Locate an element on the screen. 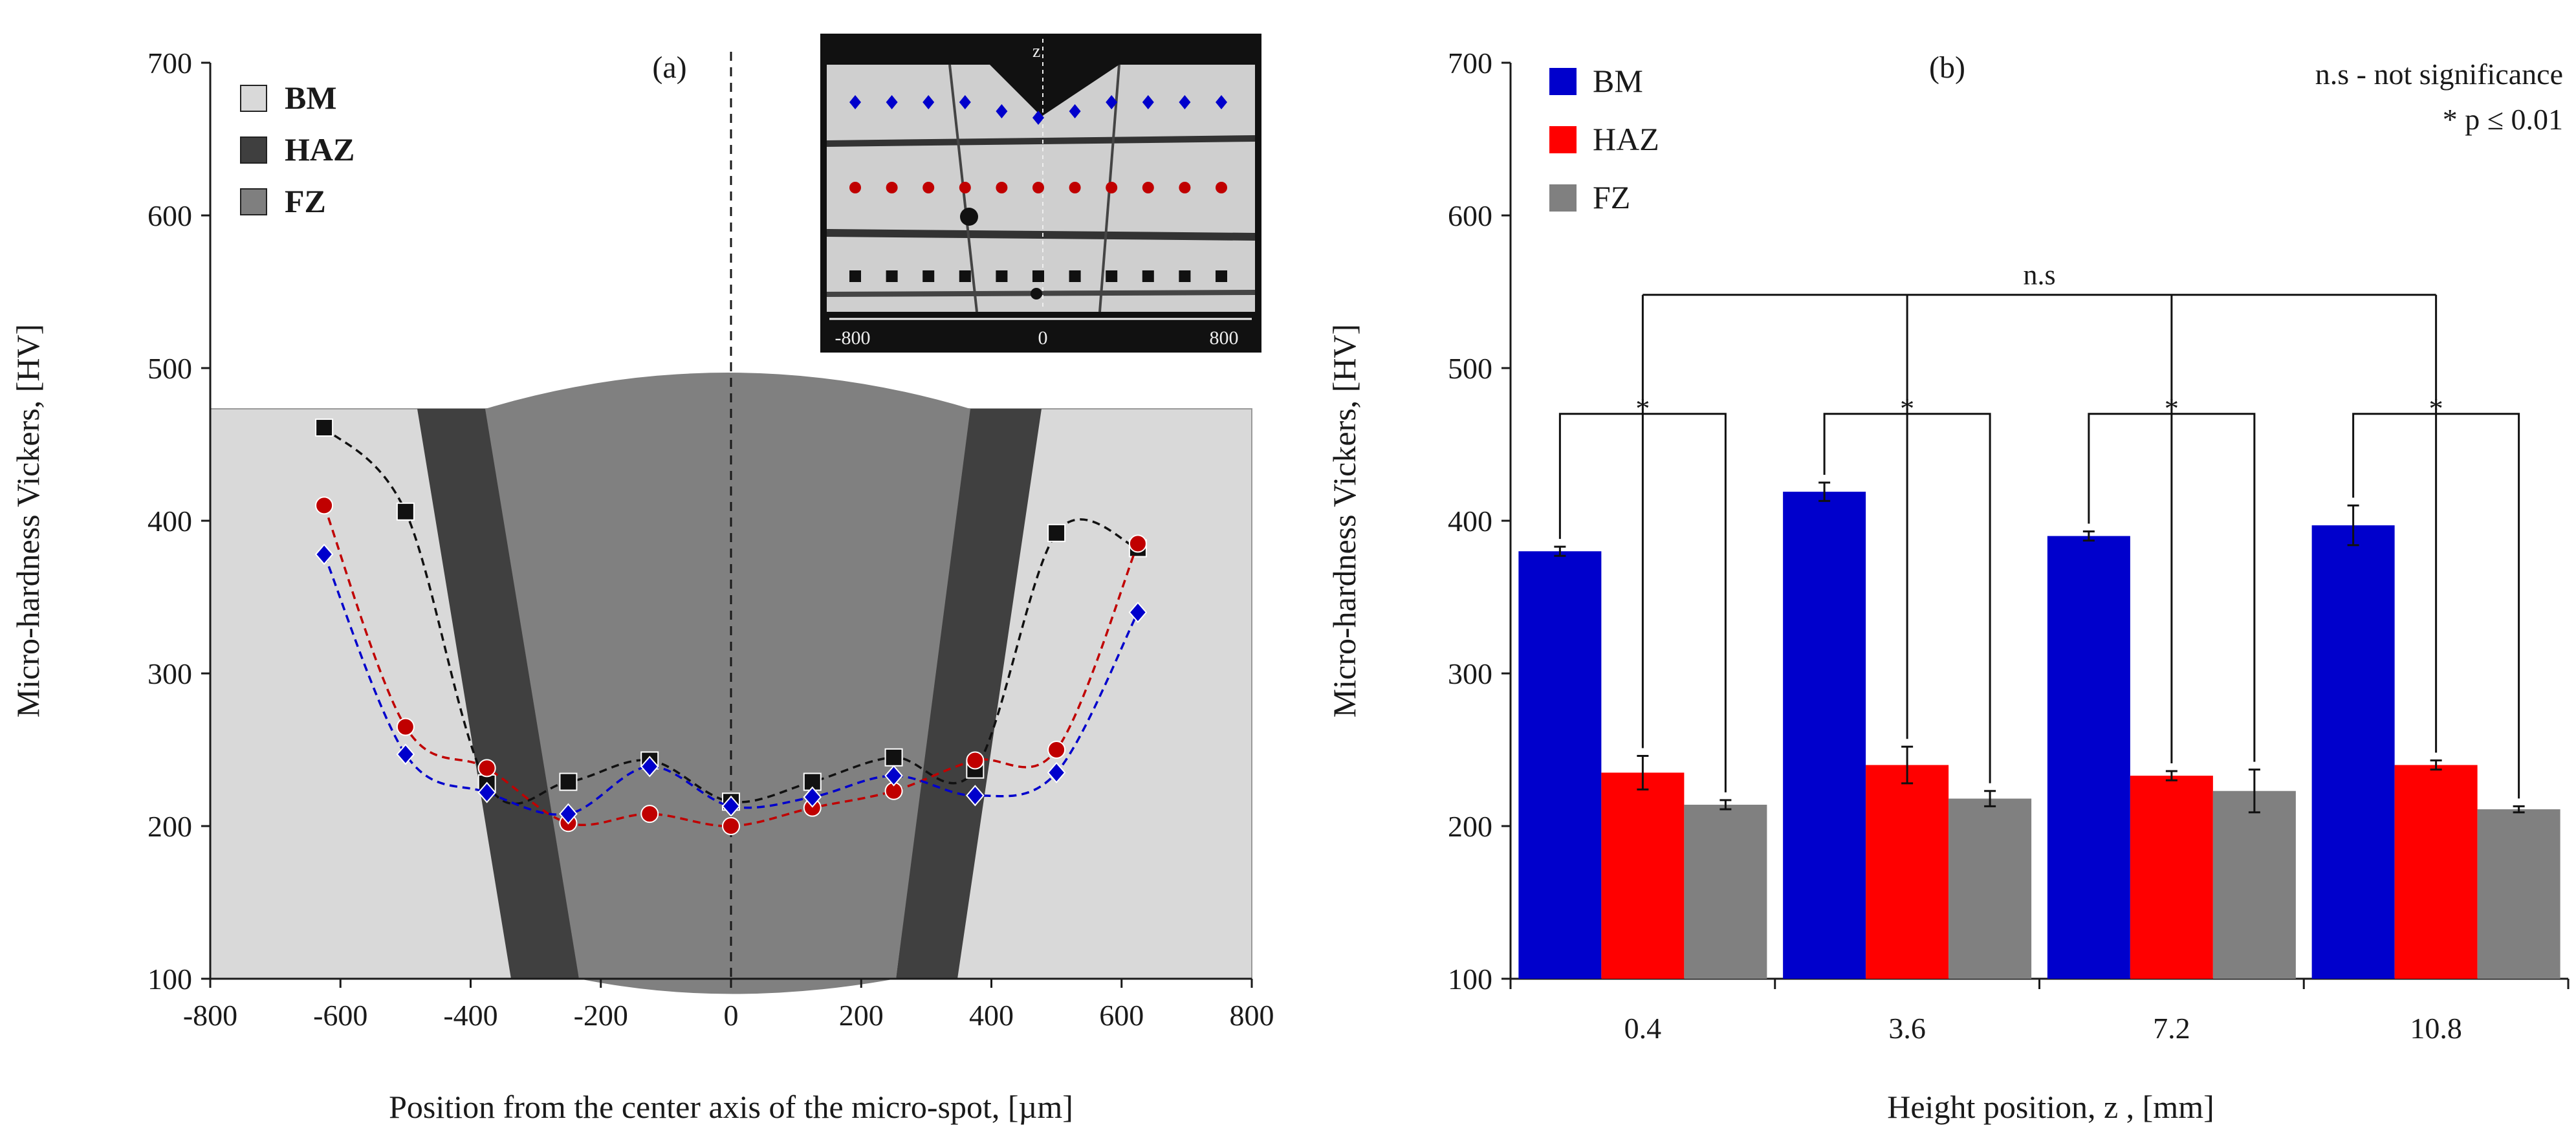 This screenshot has width=2576, height=1145. b-y-tick-label: 200 is located at coordinates (1470, 826).